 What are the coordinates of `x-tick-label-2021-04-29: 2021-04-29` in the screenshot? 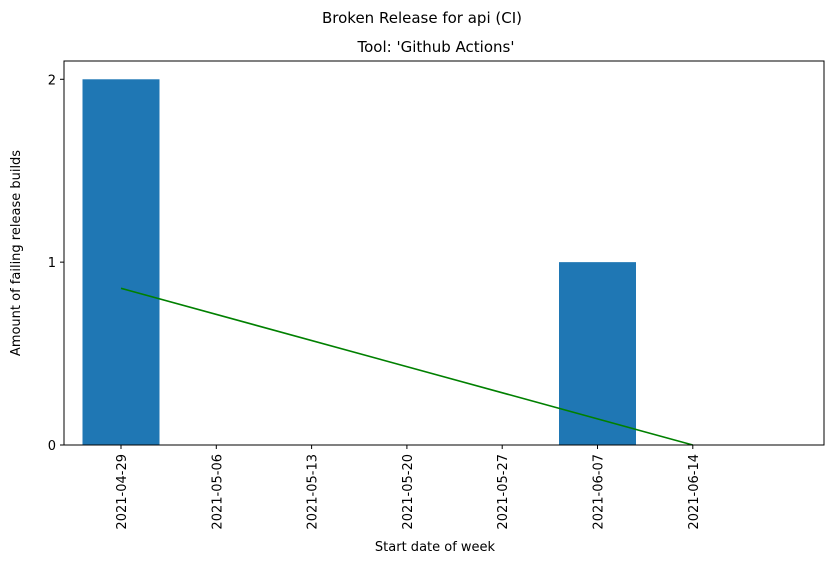 It's located at (122, 492).